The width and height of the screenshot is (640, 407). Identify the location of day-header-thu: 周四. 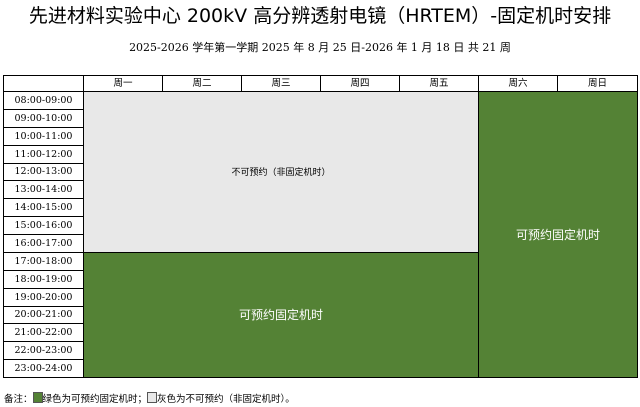
(360, 83).